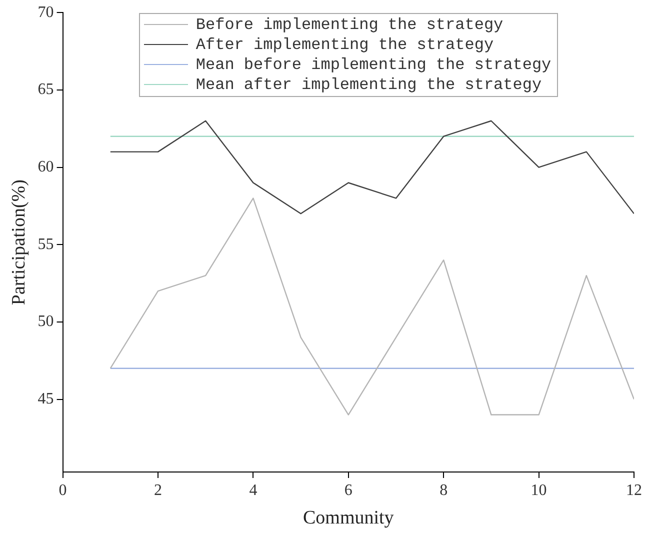 This screenshot has height=538, width=646. Describe the element at coordinates (634, 490) in the screenshot. I see `x-tick-label: 12` at that location.